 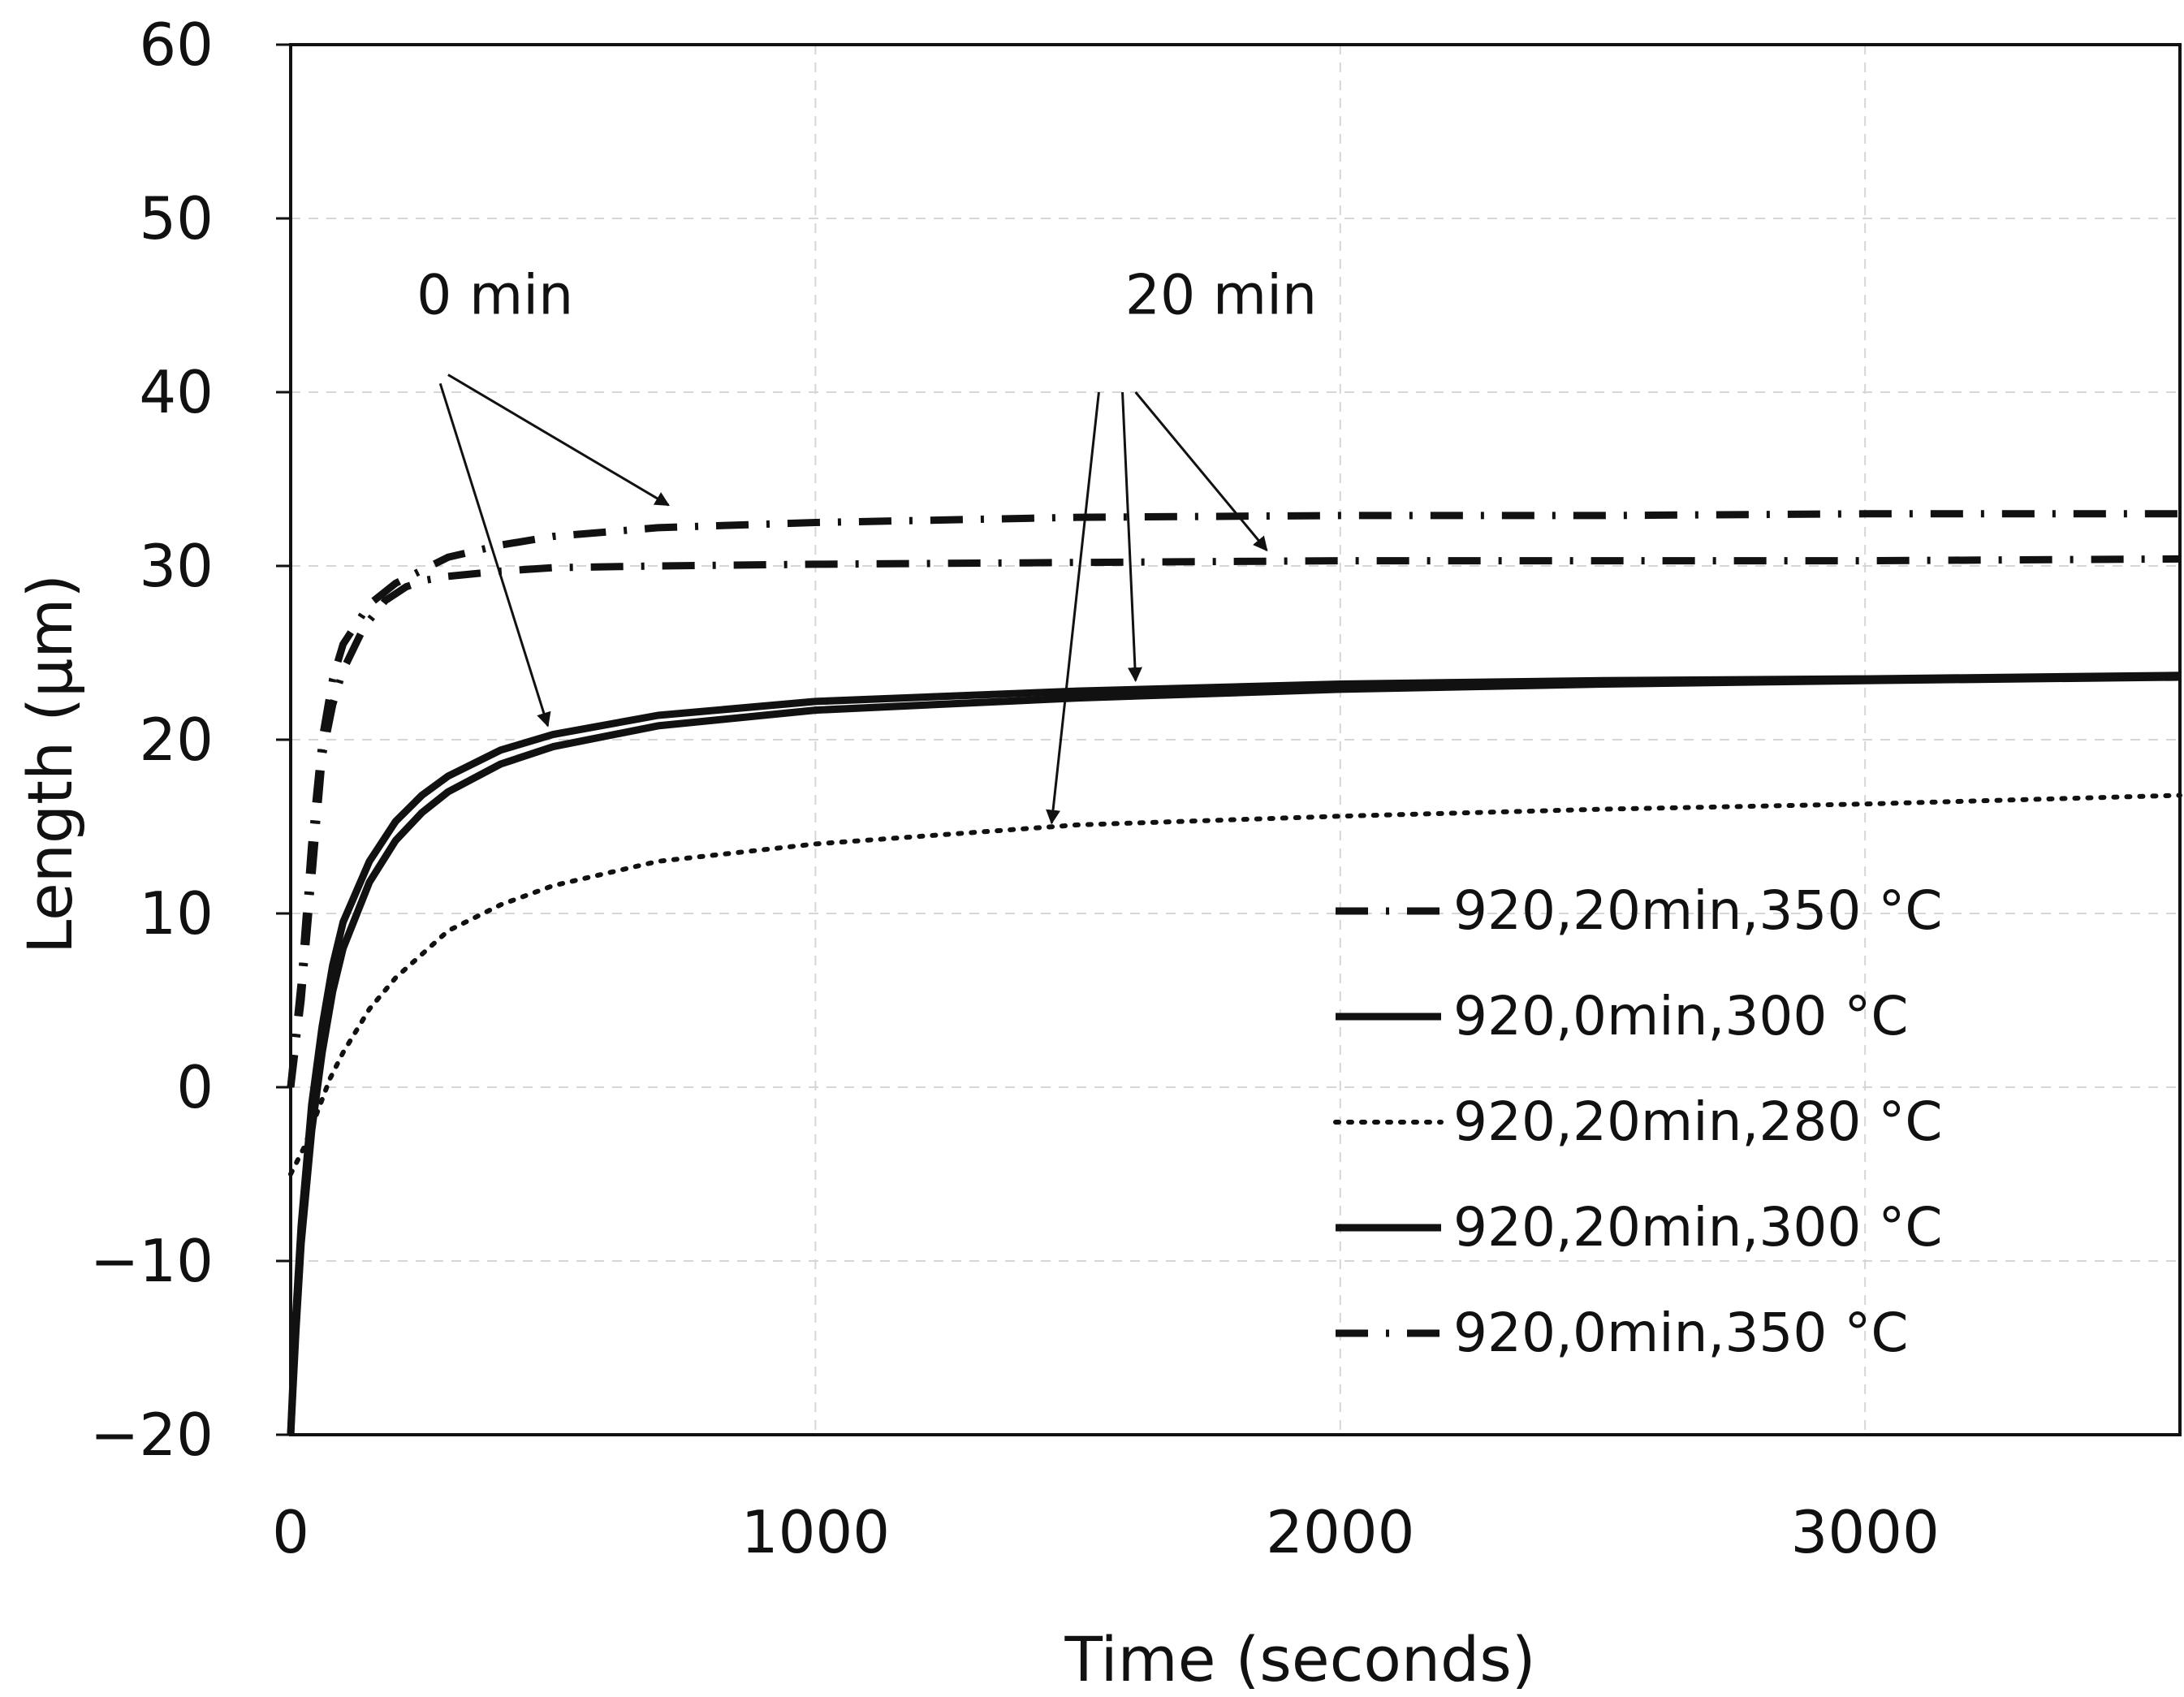 I want to click on y-tick-label: 0, so click(x=195, y=1087).